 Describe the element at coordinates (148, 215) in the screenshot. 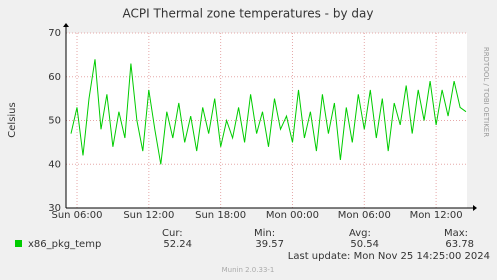

I see `x-tick-label: Sun 12:00` at that location.